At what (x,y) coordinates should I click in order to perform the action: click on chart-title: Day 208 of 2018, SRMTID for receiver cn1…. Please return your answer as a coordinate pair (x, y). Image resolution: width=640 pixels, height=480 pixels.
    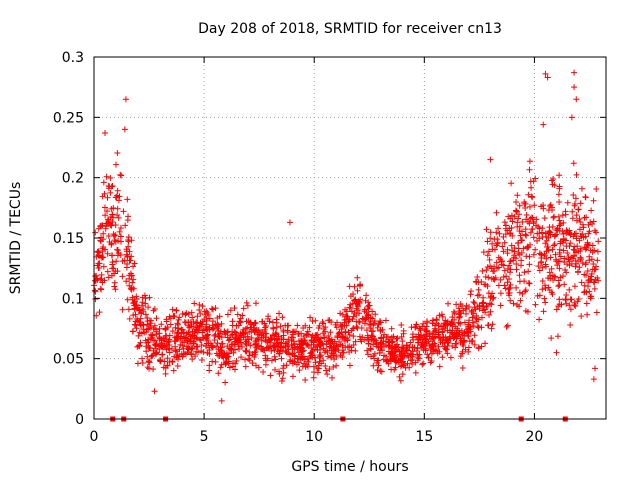
    Looking at the image, I should click on (350, 29).